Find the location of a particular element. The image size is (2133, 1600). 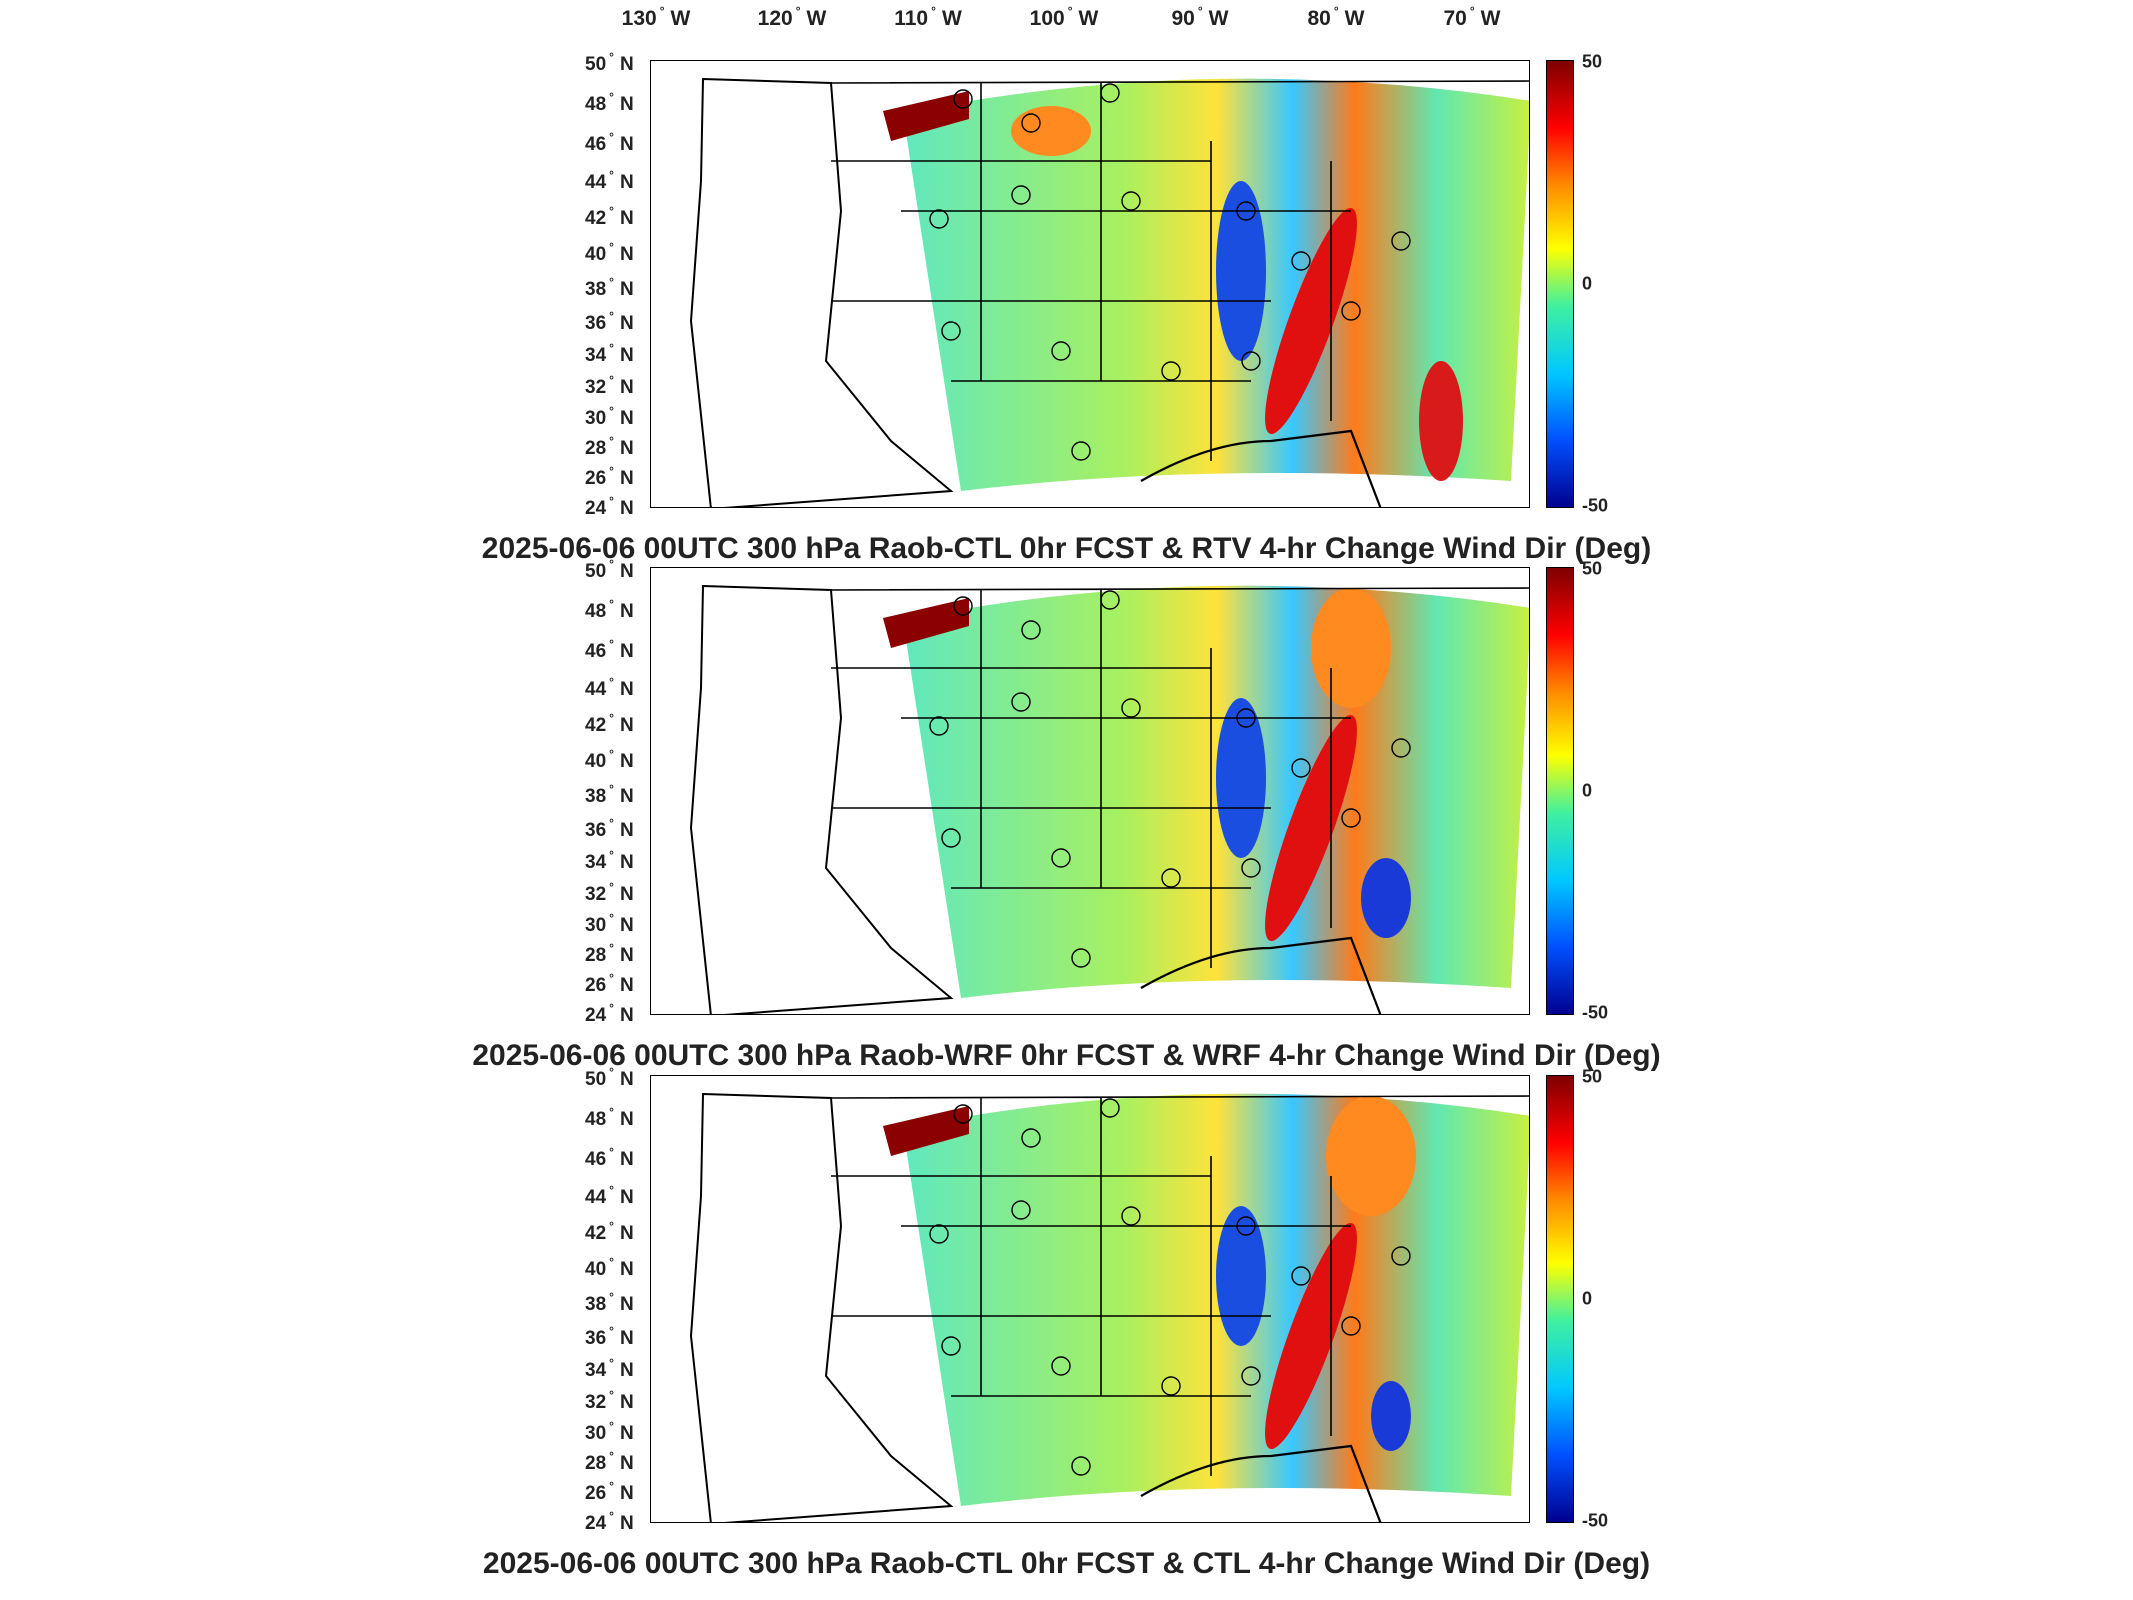

longitude-axis: 130 ° W 120 ° W 110 ° W 100 ° W 90 ° W 80 ° W 70 ° W is located at coordinates (1066, 20).